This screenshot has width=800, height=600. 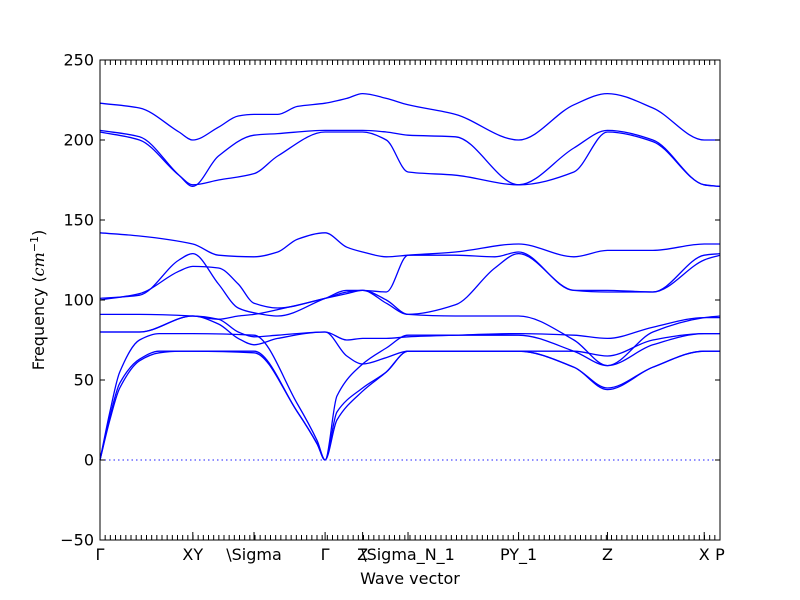 I want to click on y-axis-label-unit: cm, so click(x=38, y=264).